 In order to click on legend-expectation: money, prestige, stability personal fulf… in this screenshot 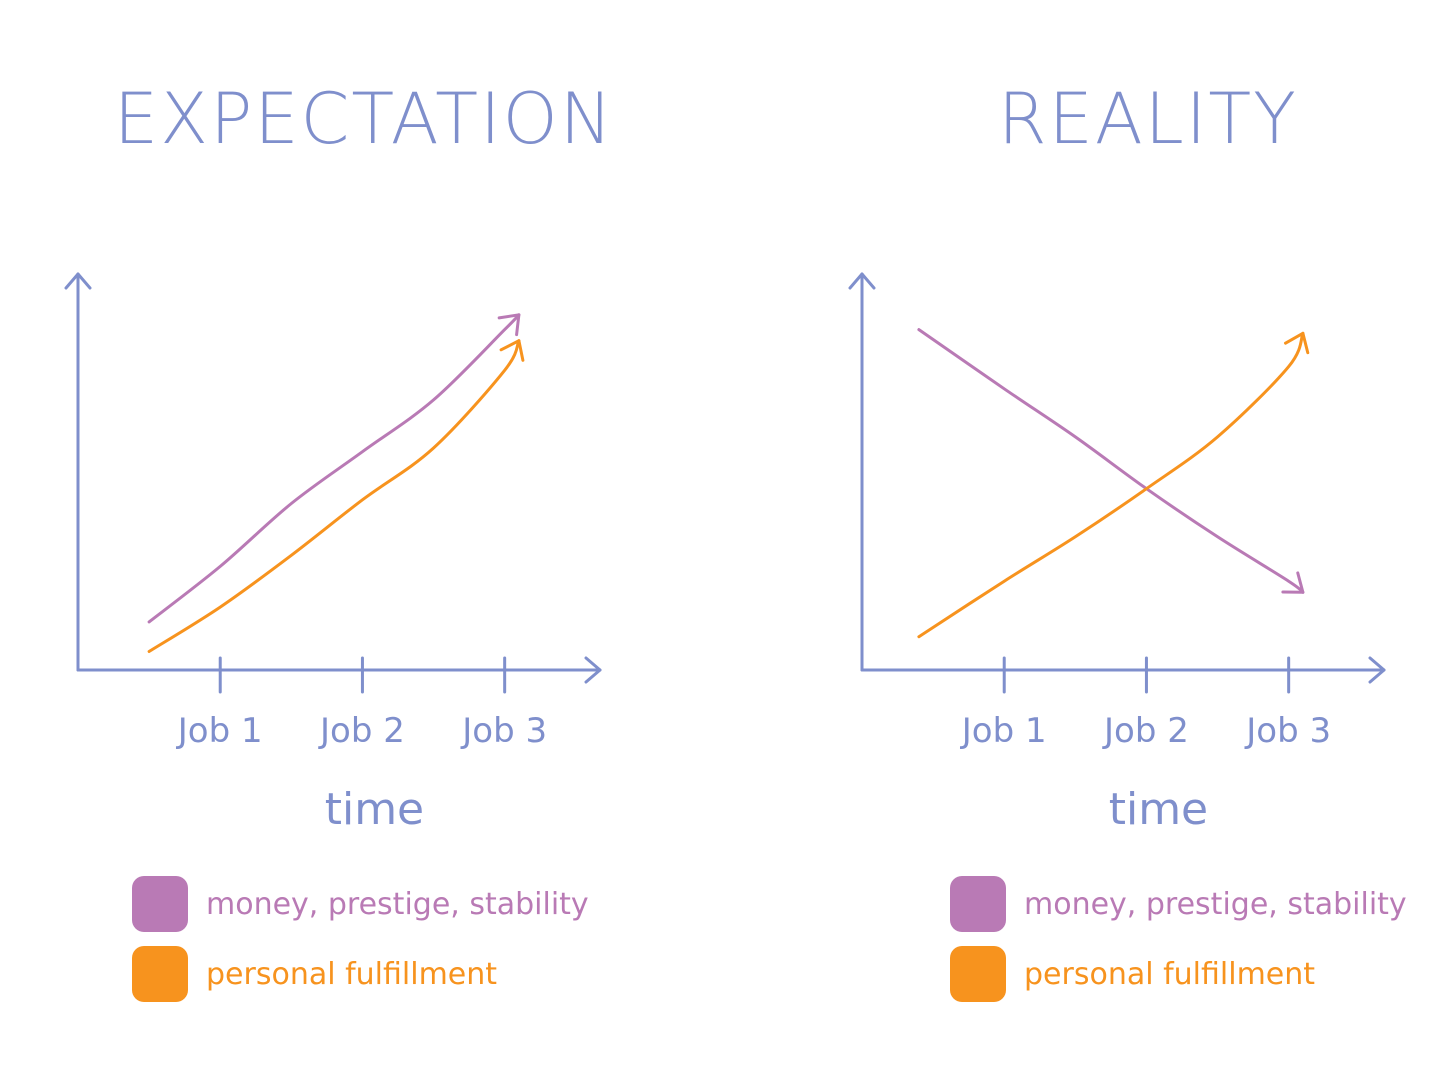, I will do `click(360, 946)`.